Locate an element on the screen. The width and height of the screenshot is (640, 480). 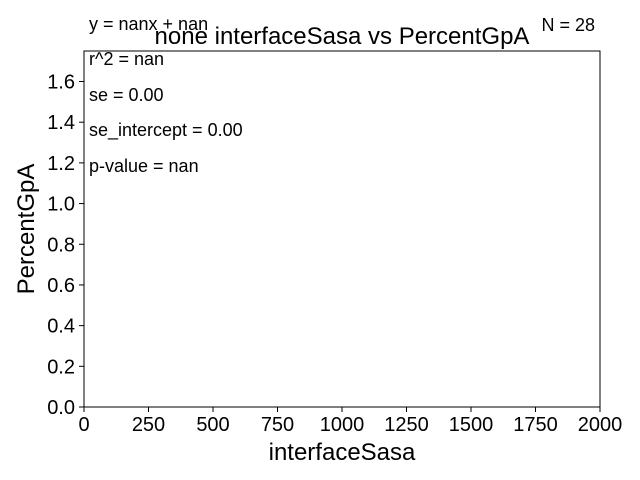
x-tick-label: 500 is located at coordinates (212, 425).